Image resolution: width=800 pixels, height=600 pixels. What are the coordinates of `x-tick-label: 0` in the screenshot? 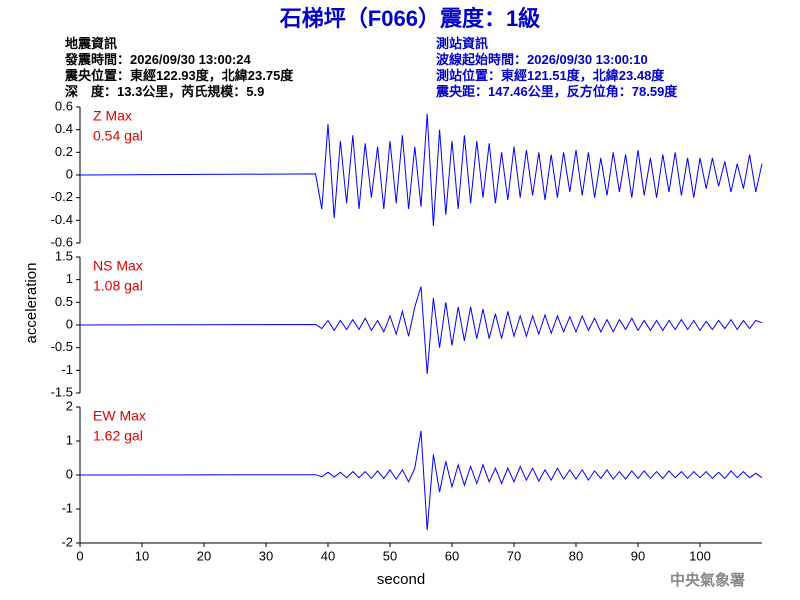 It's located at (79, 555).